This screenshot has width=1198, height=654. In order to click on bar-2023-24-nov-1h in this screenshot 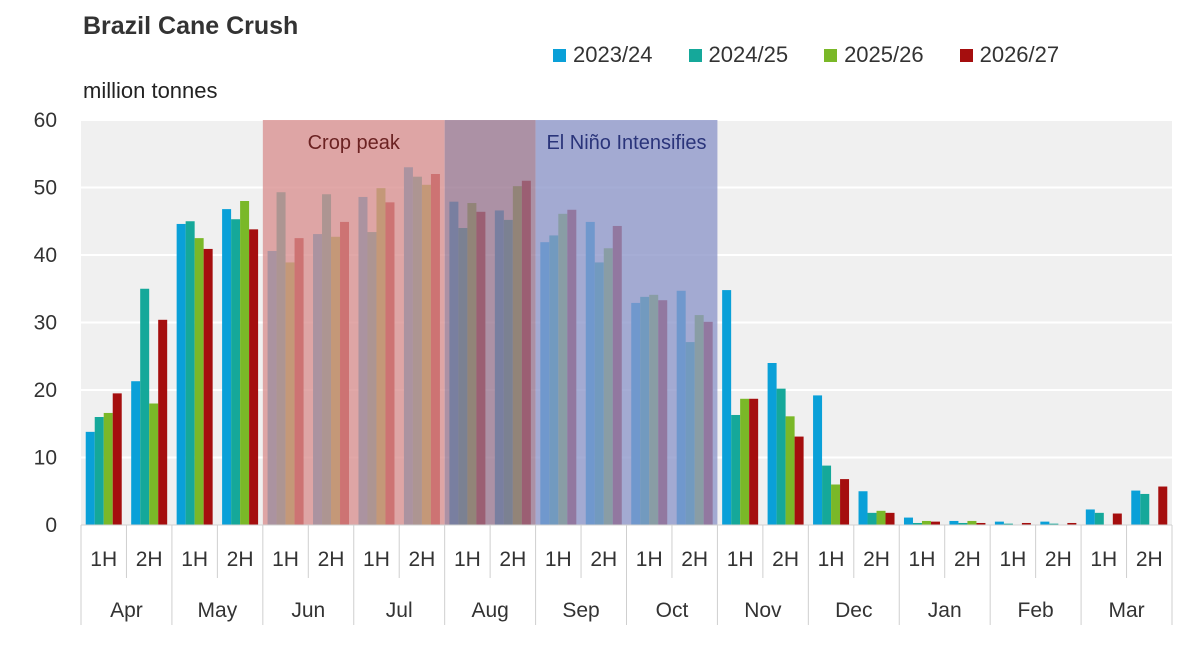, I will do `click(727, 407)`.